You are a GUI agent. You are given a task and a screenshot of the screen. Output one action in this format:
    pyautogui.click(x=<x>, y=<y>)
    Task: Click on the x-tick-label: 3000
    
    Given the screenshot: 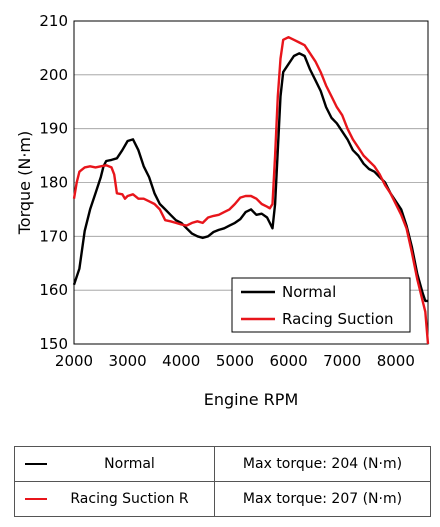 What is the action you would take?
    pyautogui.click(x=128, y=361)
    